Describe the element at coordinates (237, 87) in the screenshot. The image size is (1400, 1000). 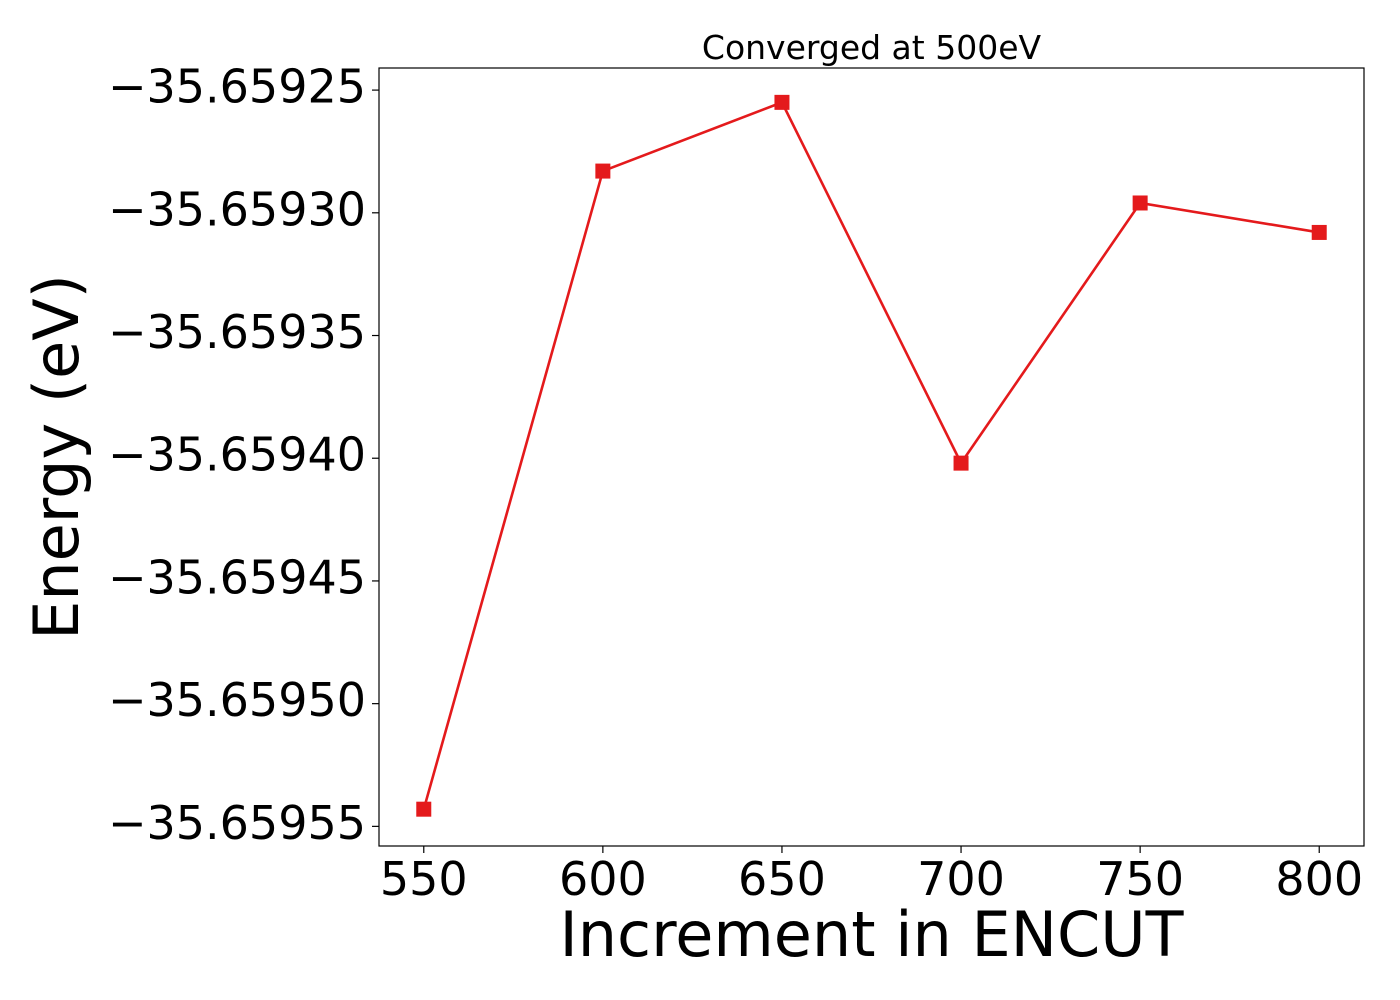
I see `y-tick-label: −35.65925` at that location.